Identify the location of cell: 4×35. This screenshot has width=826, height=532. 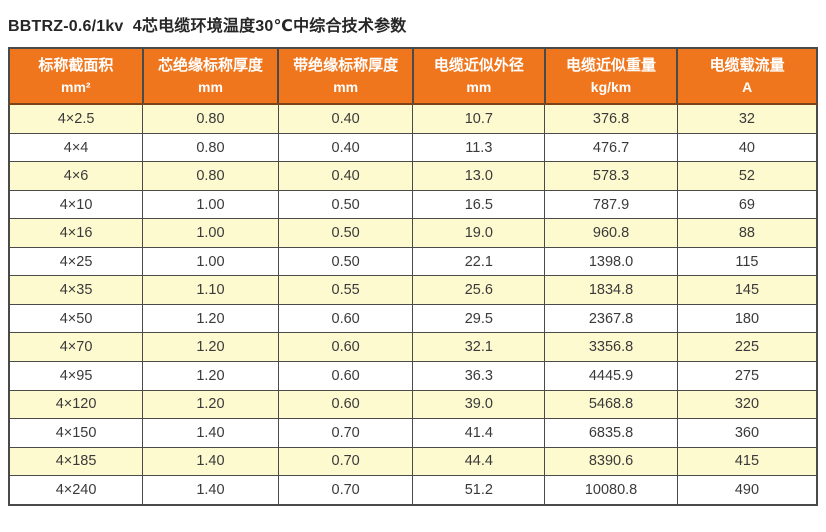
(76, 290).